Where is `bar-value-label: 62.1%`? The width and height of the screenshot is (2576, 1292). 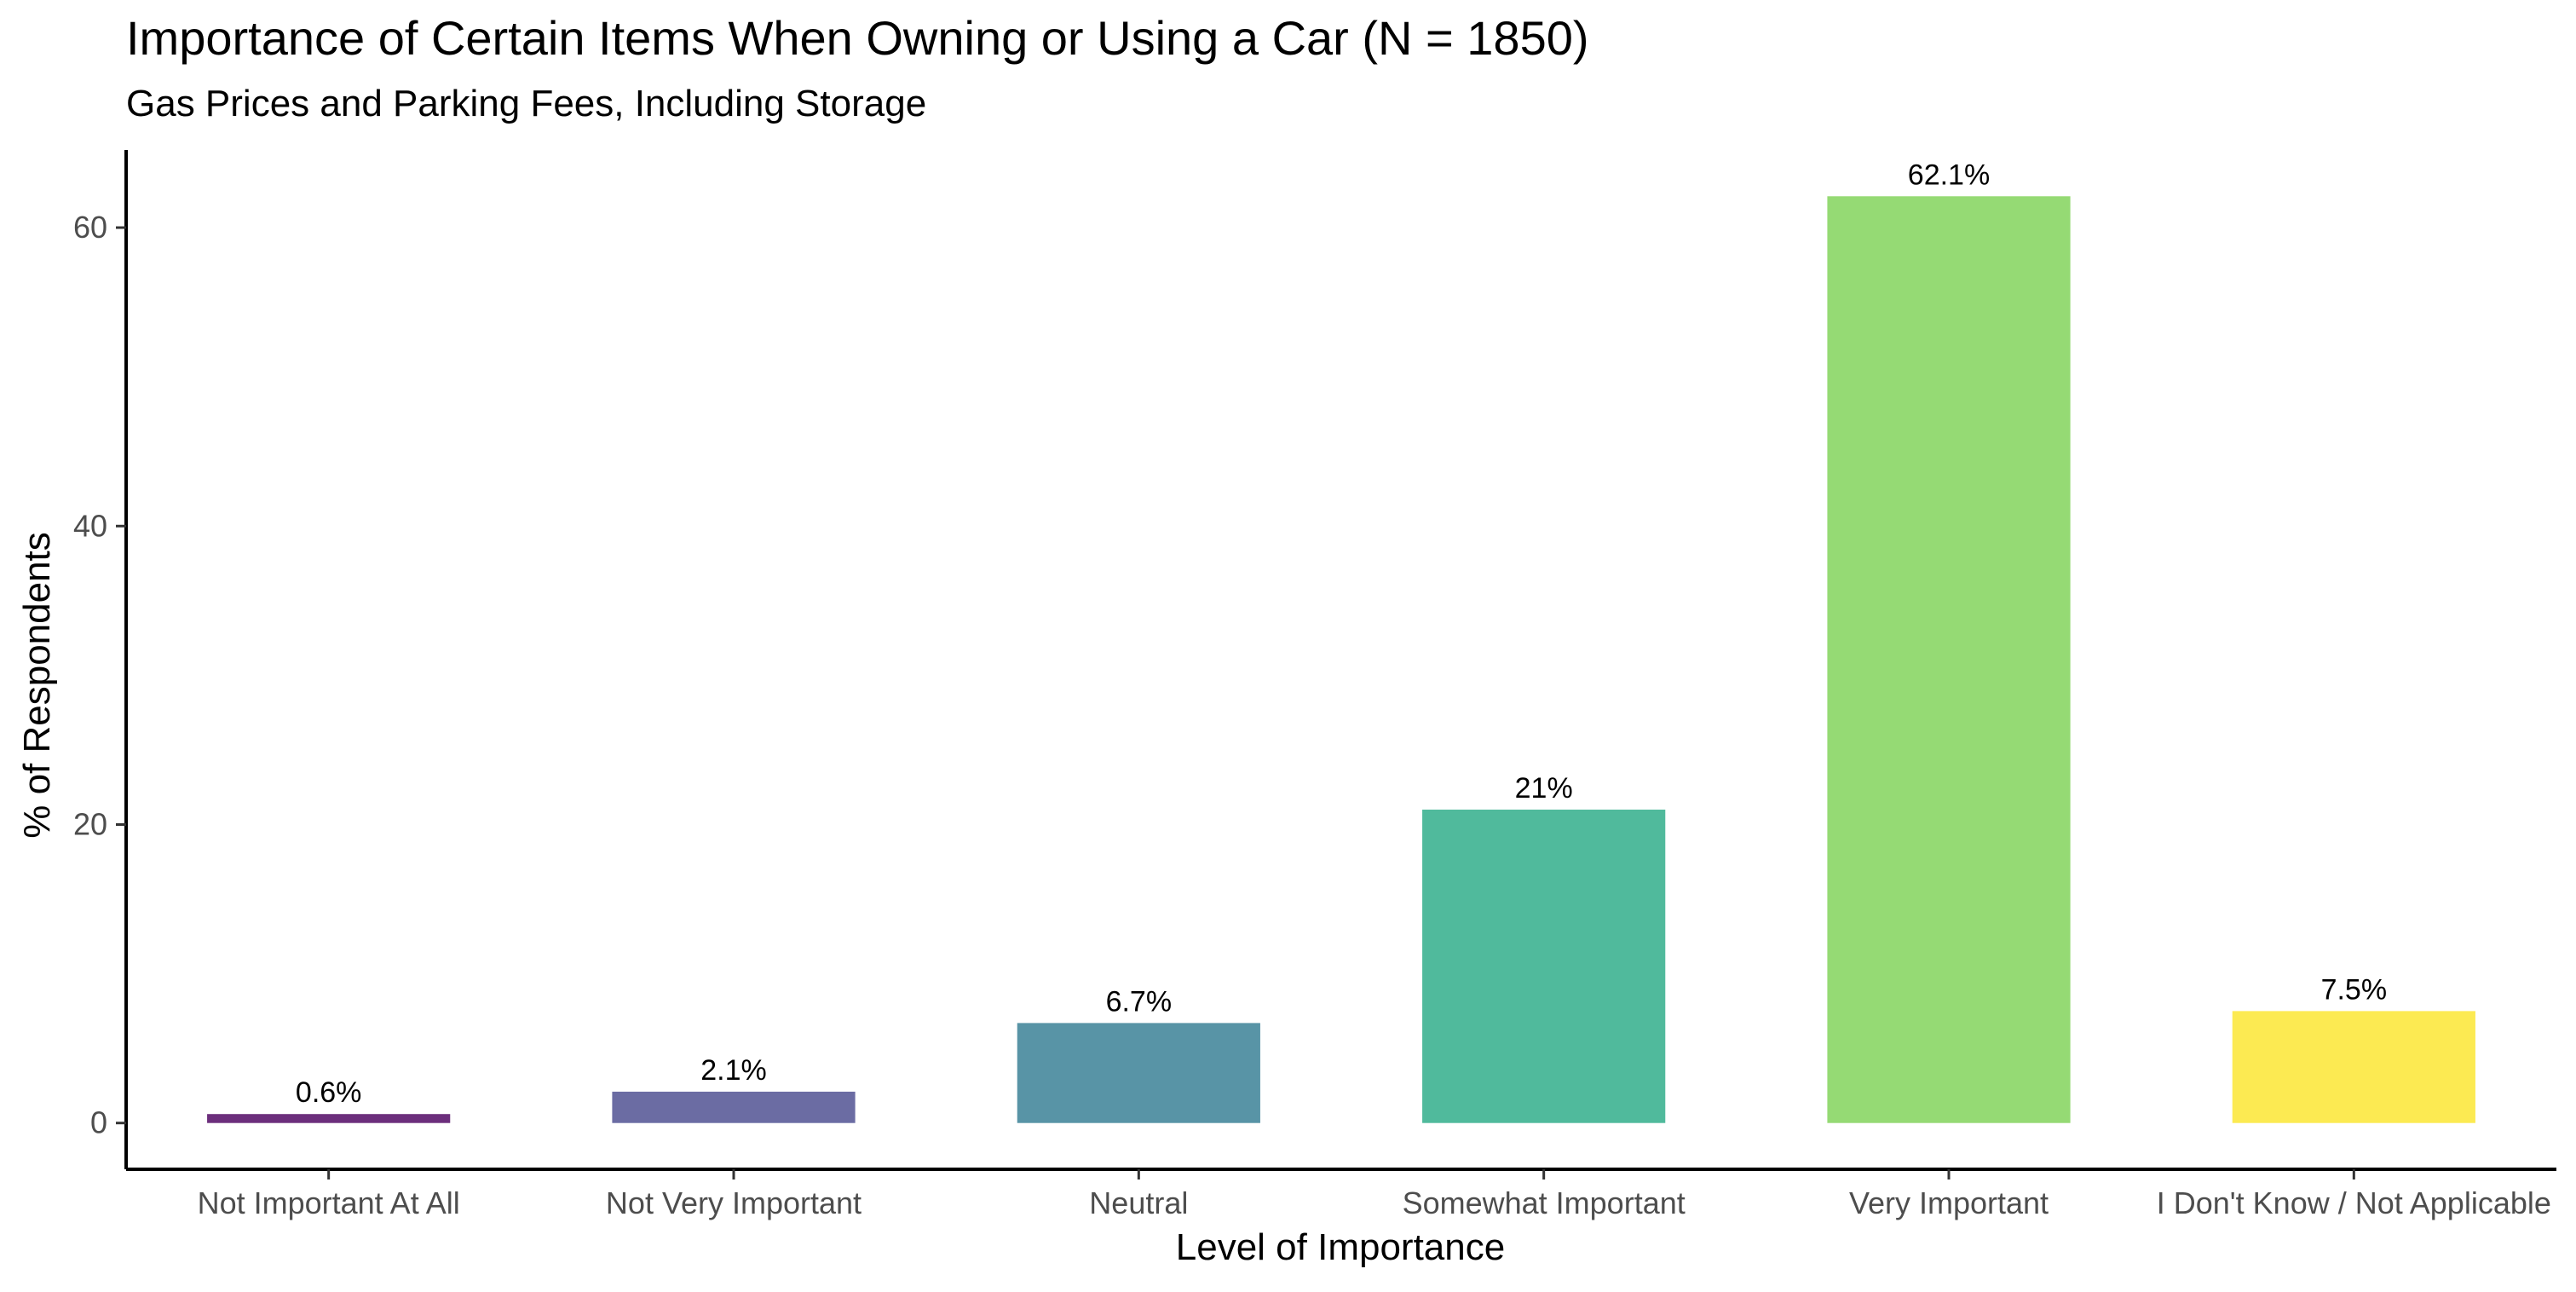 bar-value-label: 62.1% is located at coordinates (1949, 175).